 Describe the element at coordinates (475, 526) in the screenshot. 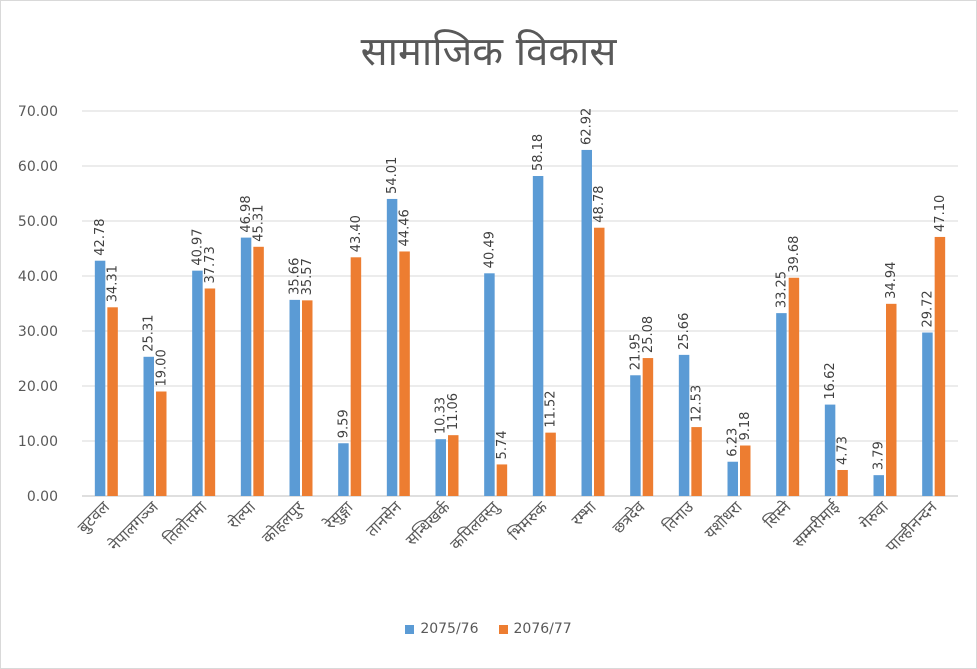

I see `x-tick-label: कपिलवस्तु` at that location.